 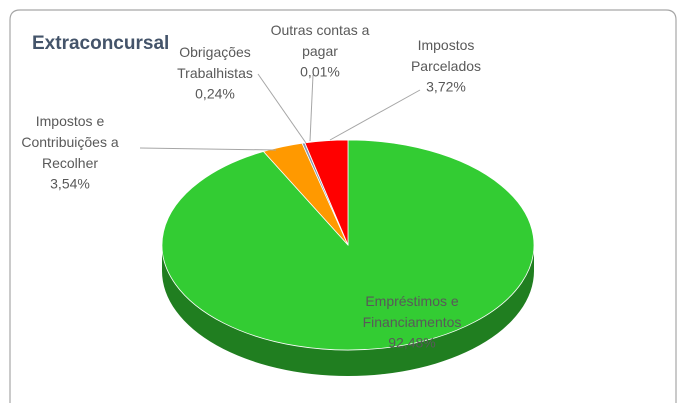 I want to click on chart-title: Extraconcursal, so click(x=100, y=43).